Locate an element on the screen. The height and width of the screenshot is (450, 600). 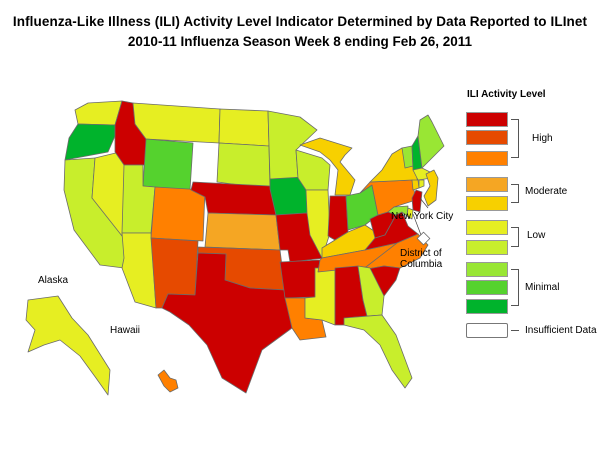
label-new-york-city: New York City is located at coordinates (422, 216).